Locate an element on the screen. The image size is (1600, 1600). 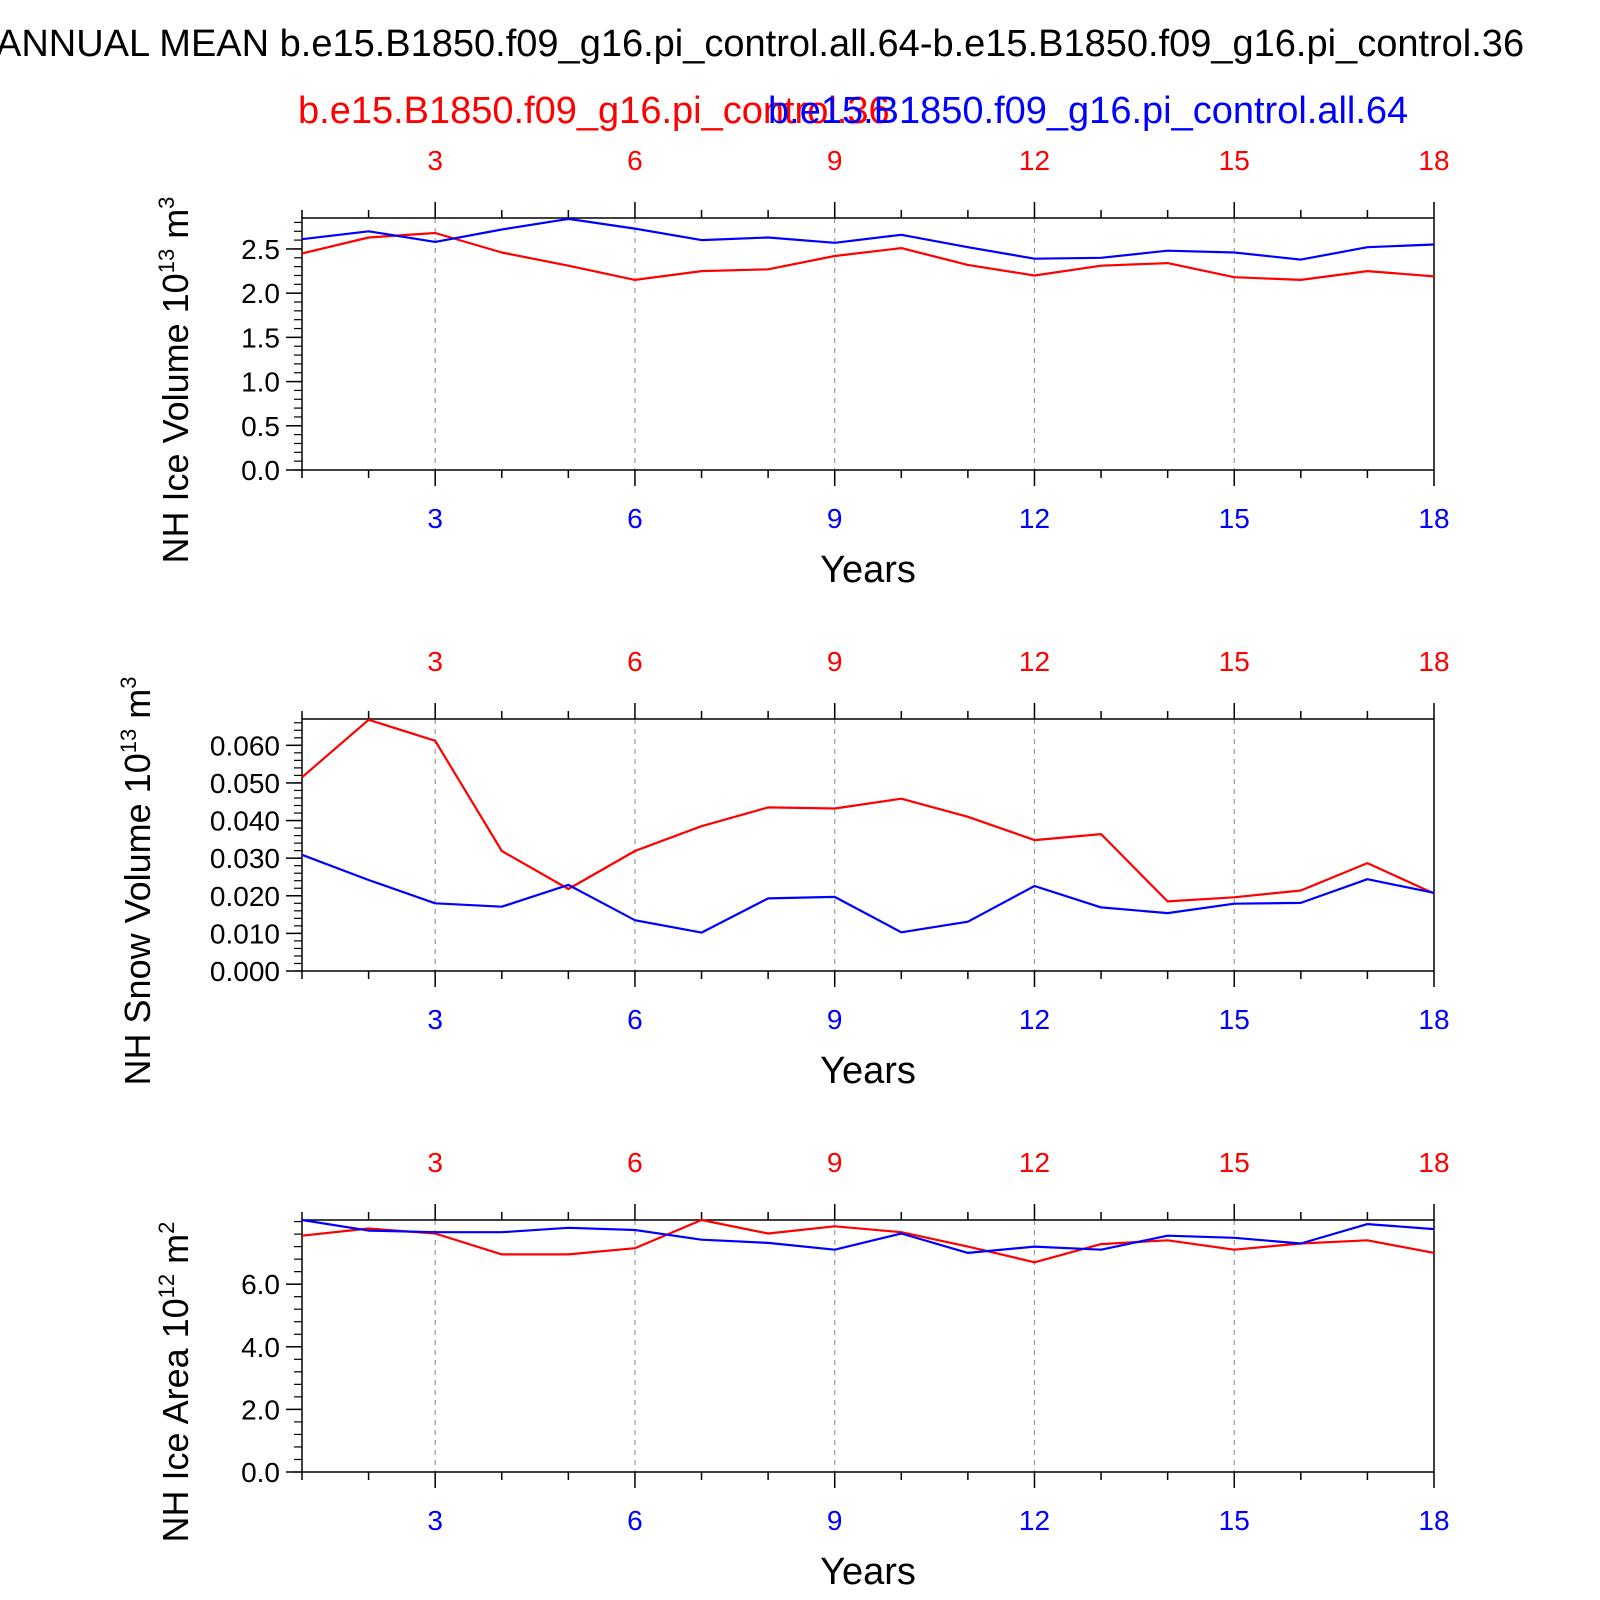
y-axis-label: NH Ice Area 1012 m2 is located at coordinates (175, 1382).